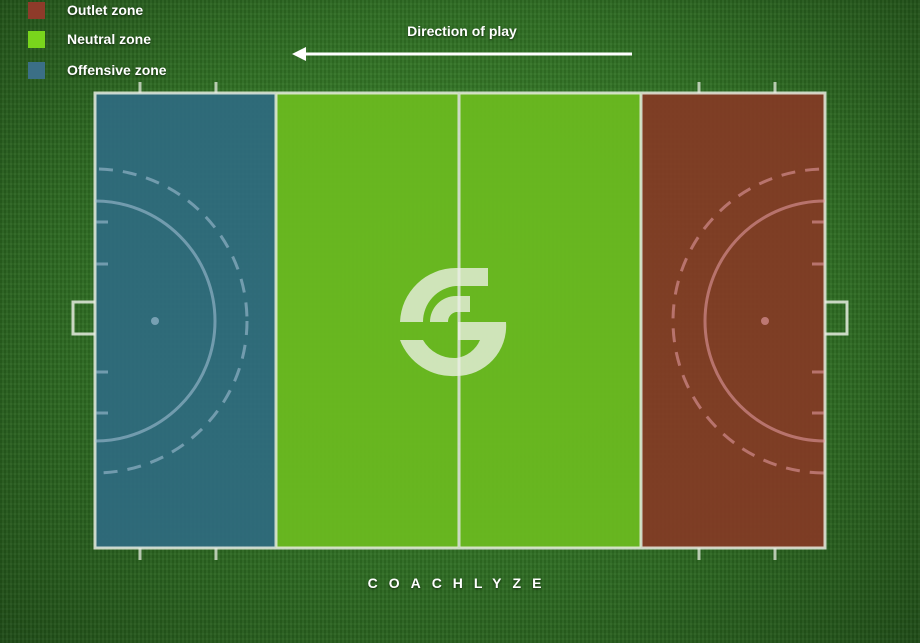 The image size is (920, 643). What do you see at coordinates (818, 317) in the screenshot?
I see `right-circle-ticks` at bounding box center [818, 317].